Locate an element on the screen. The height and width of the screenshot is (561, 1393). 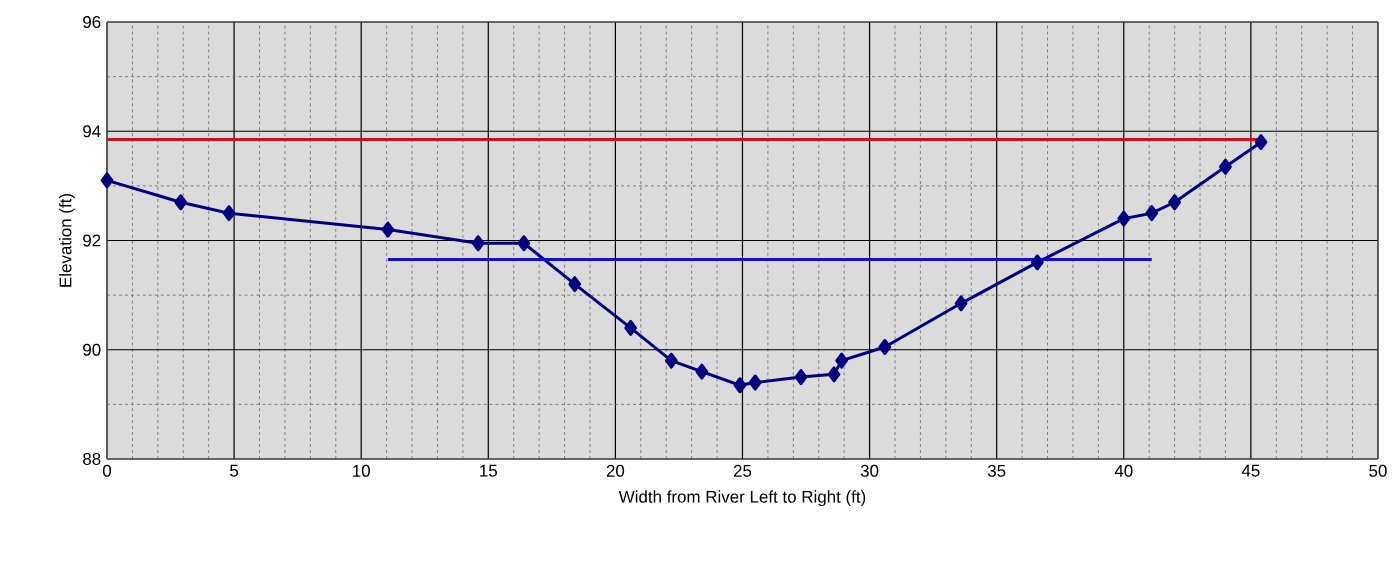
x-axis-title: Width from River Left to Right (ft) is located at coordinates (742, 498).